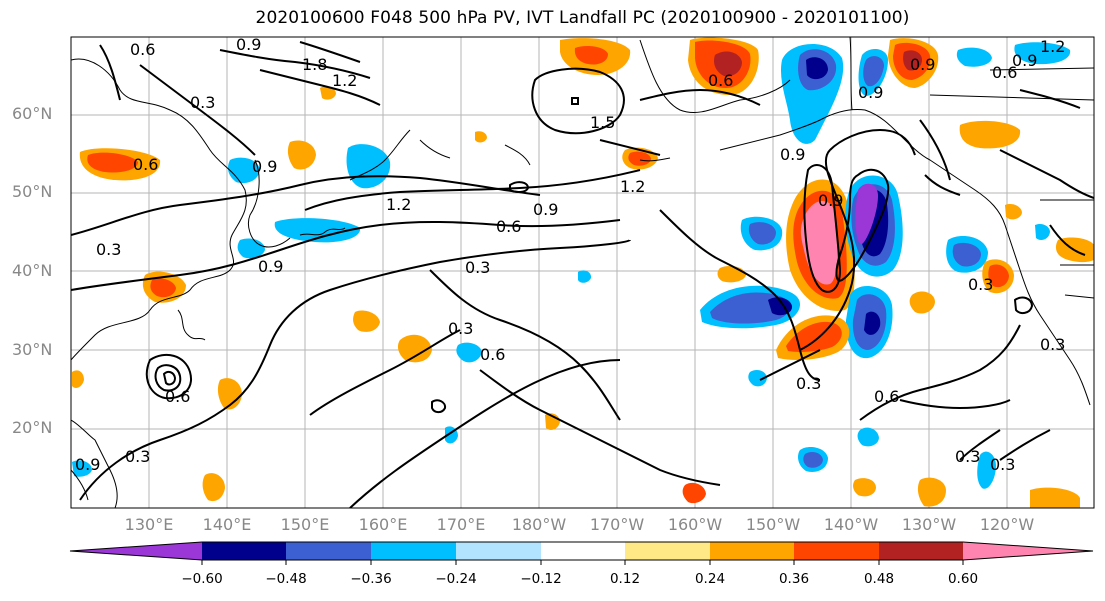  I want to click on lat-label: 20°N, so click(32, 427).